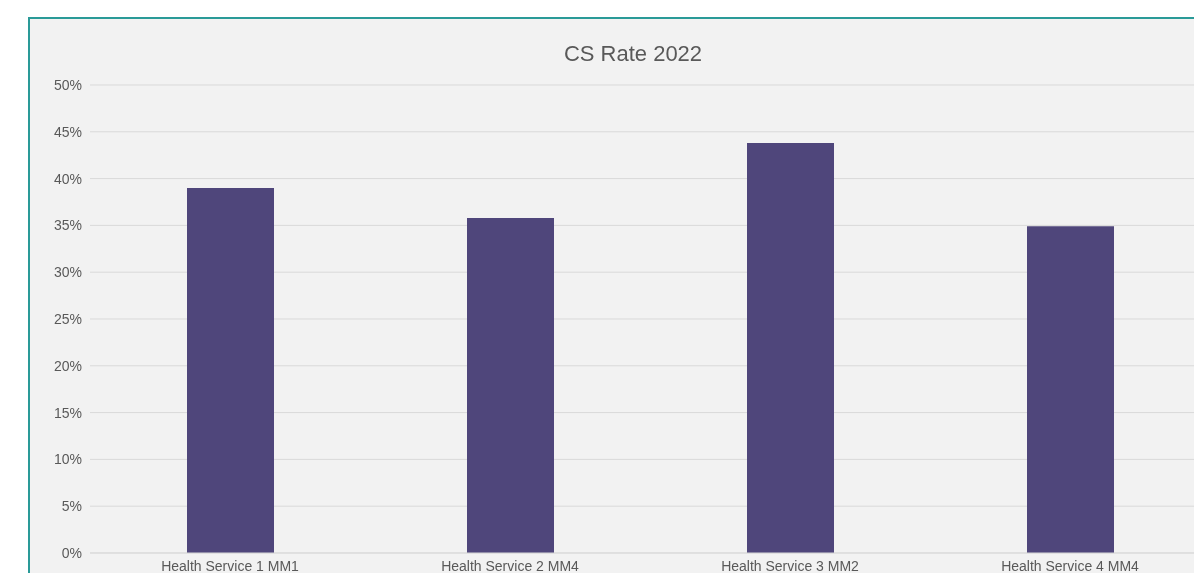  Describe the element at coordinates (71, 552) in the screenshot. I see `y-tick-label: 0%` at that location.